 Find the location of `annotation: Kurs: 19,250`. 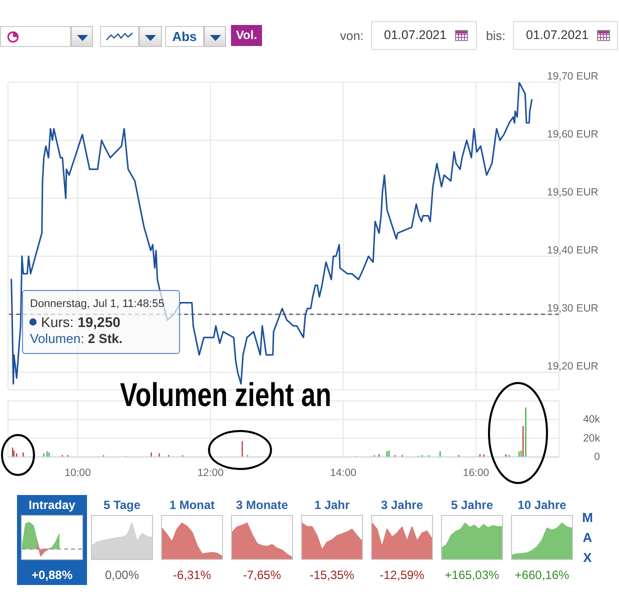

annotation: Kurs: 19,250 is located at coordinates (80, 322).